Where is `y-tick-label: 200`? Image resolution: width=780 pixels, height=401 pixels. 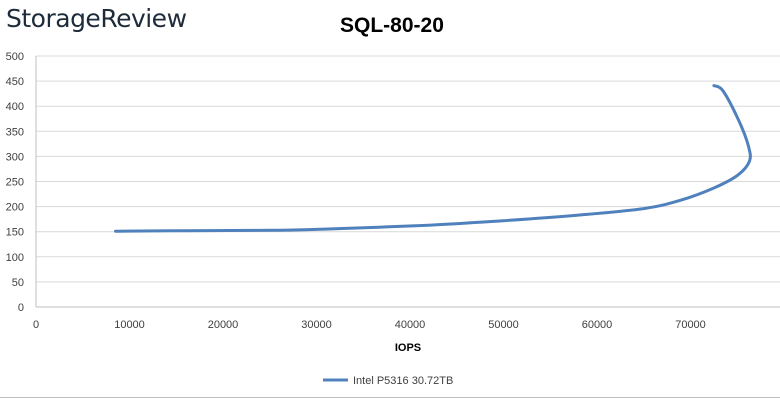
y-tick-label: 200 is located at coordinates (15, 208).